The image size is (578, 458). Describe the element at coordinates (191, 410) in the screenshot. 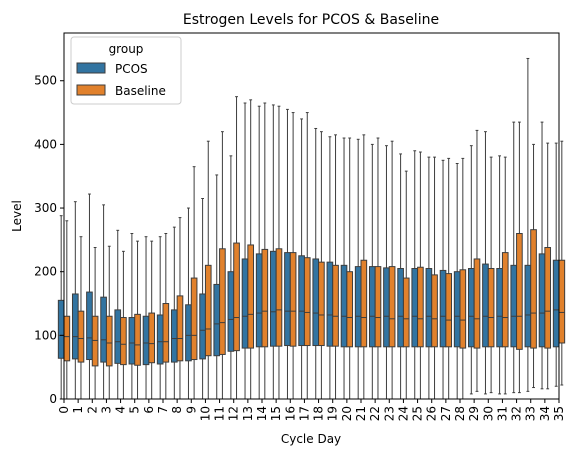

I see `x-tick-label: 9` at that location.